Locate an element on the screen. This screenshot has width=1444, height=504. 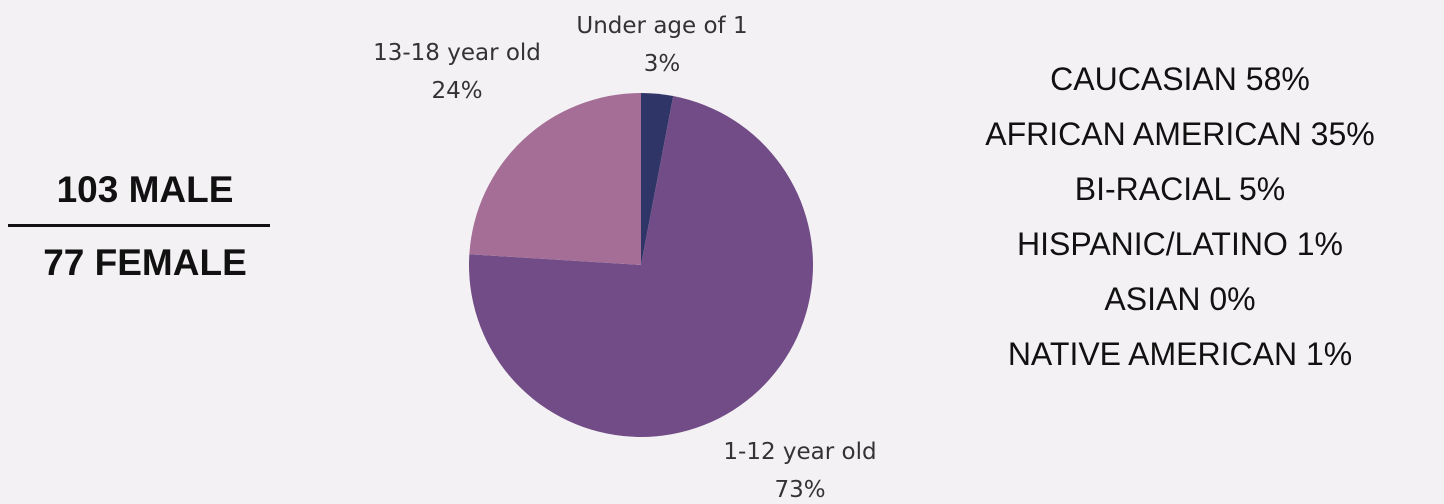
female-count: 77 FEMALE is located at coordinates (145, 262).